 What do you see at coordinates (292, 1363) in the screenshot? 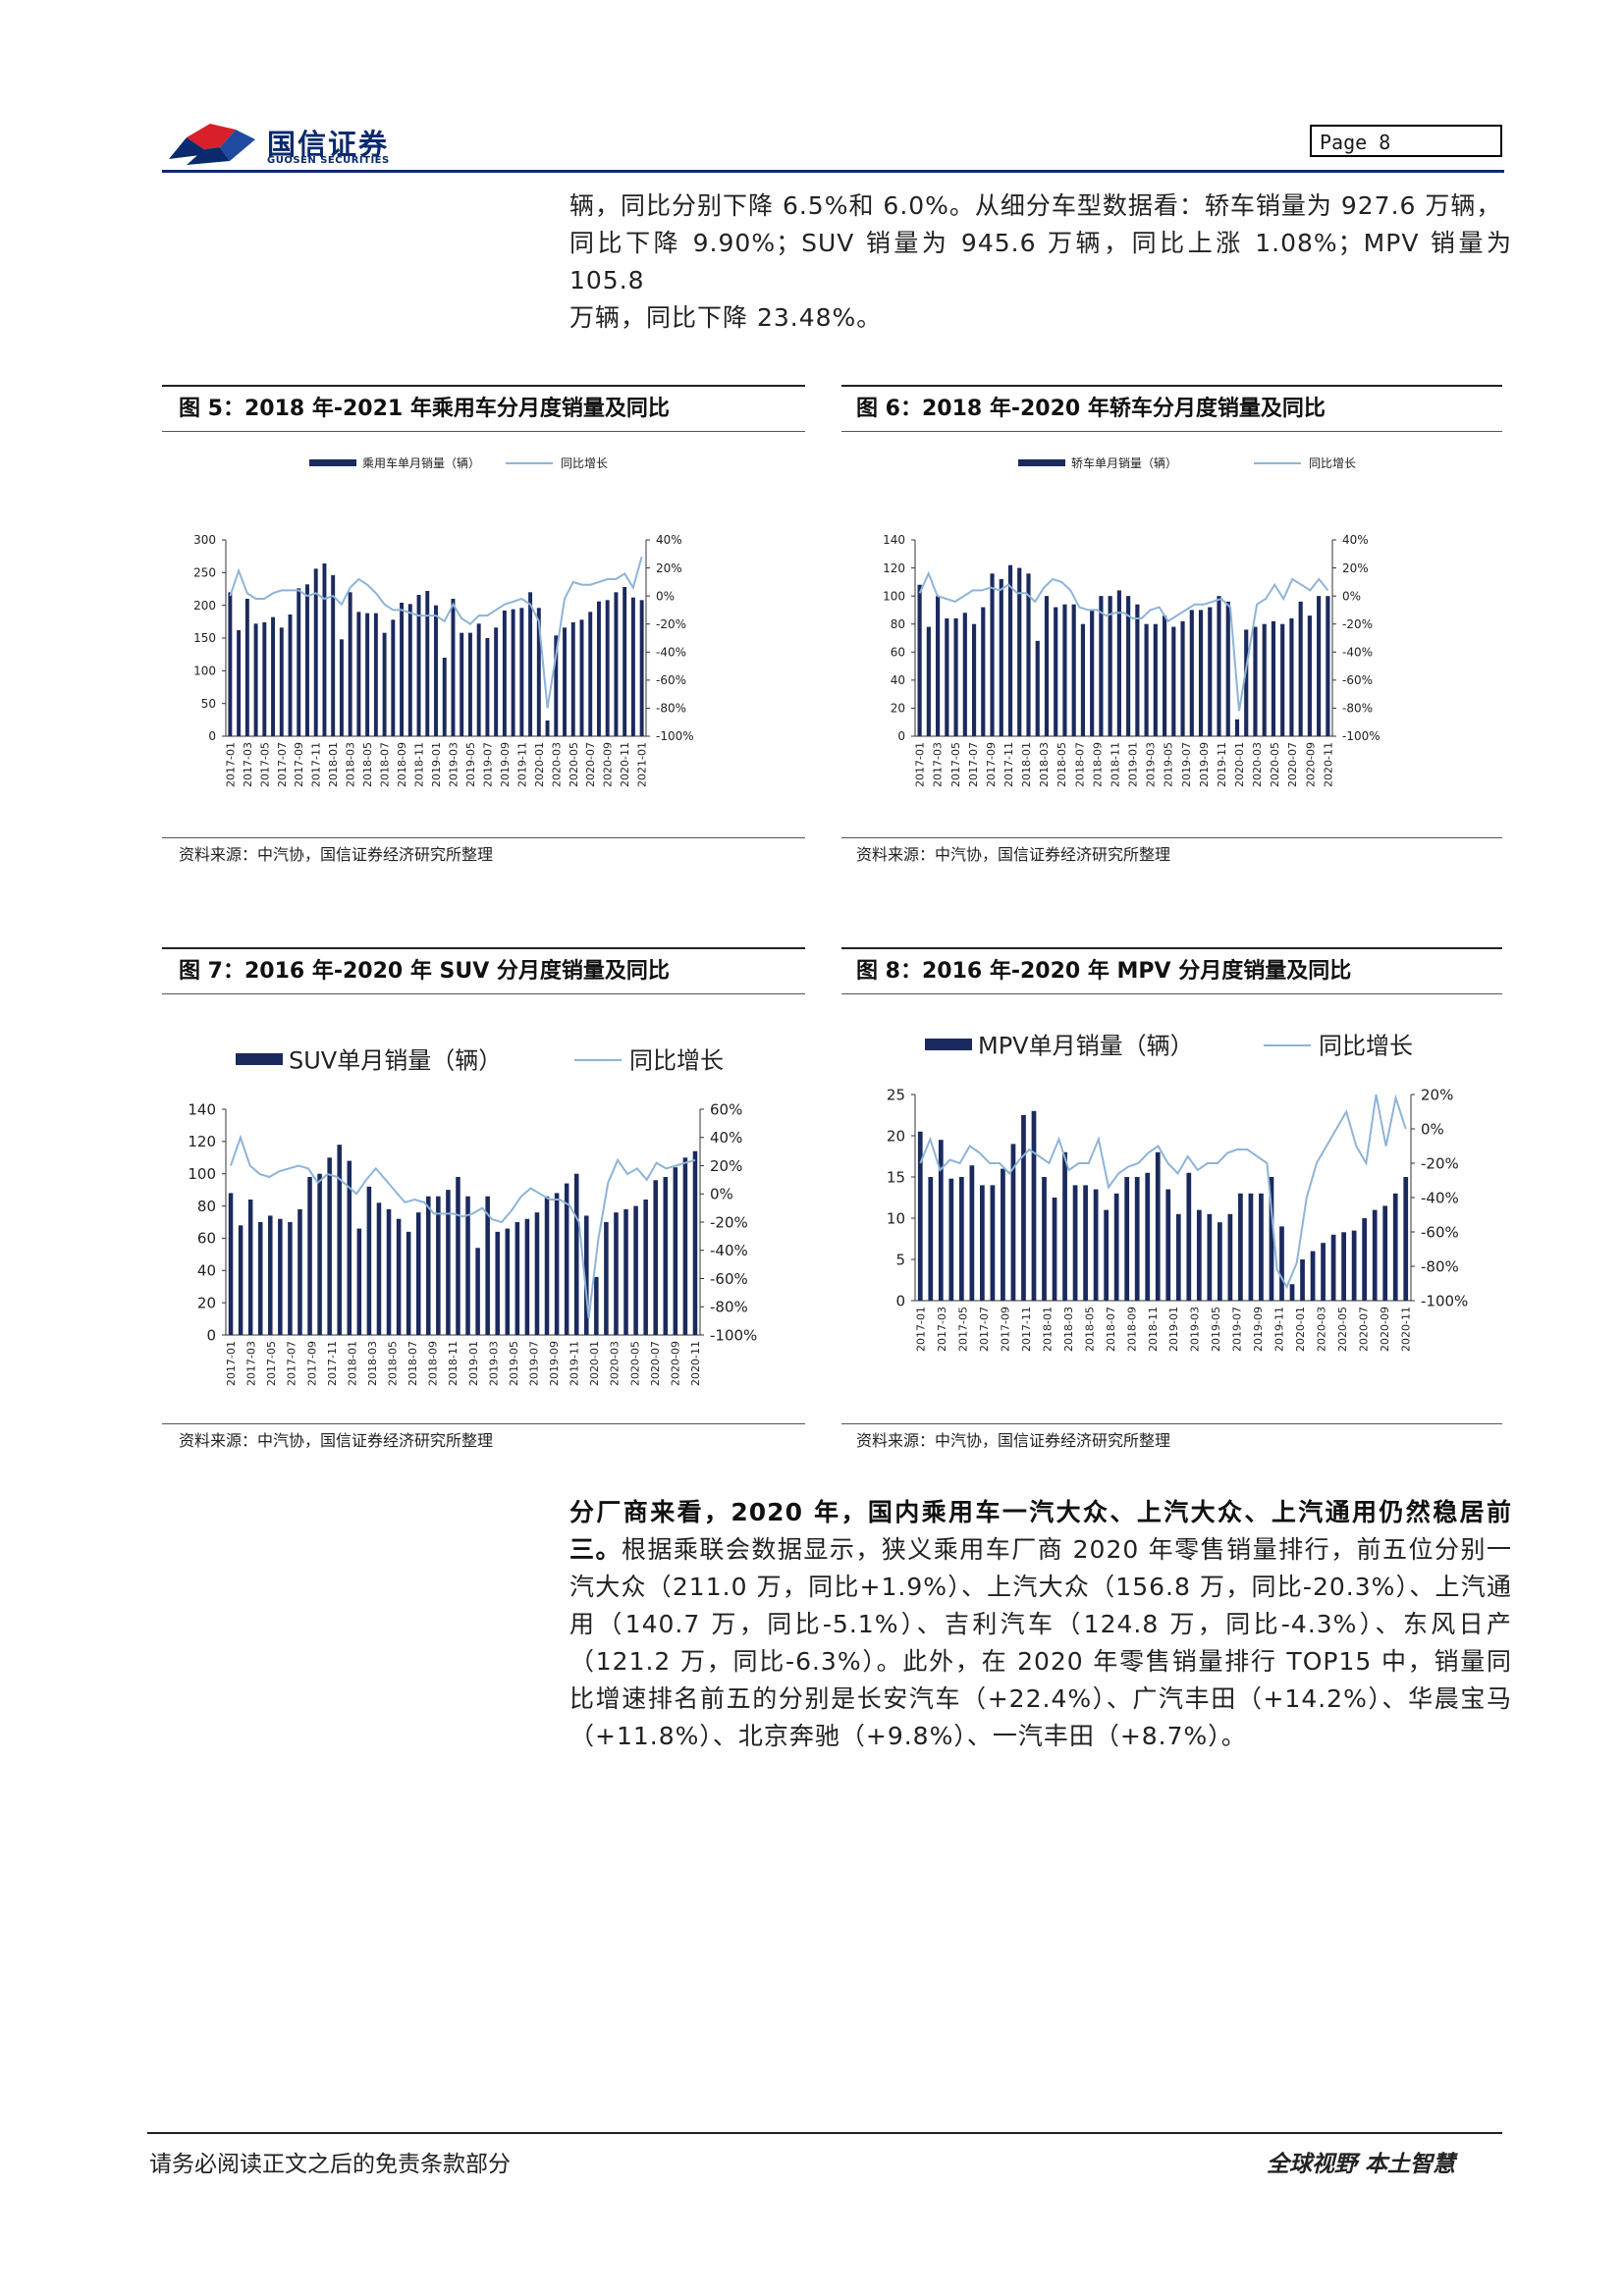
I see `x-tick-label: 2017-07` at bounding box center [292, 1363].